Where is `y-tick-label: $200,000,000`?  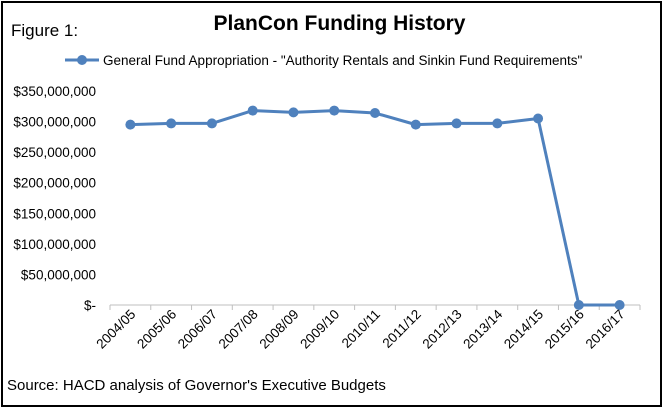
y-tick-label: $200,000,000 is located at coordinates (54, 183).